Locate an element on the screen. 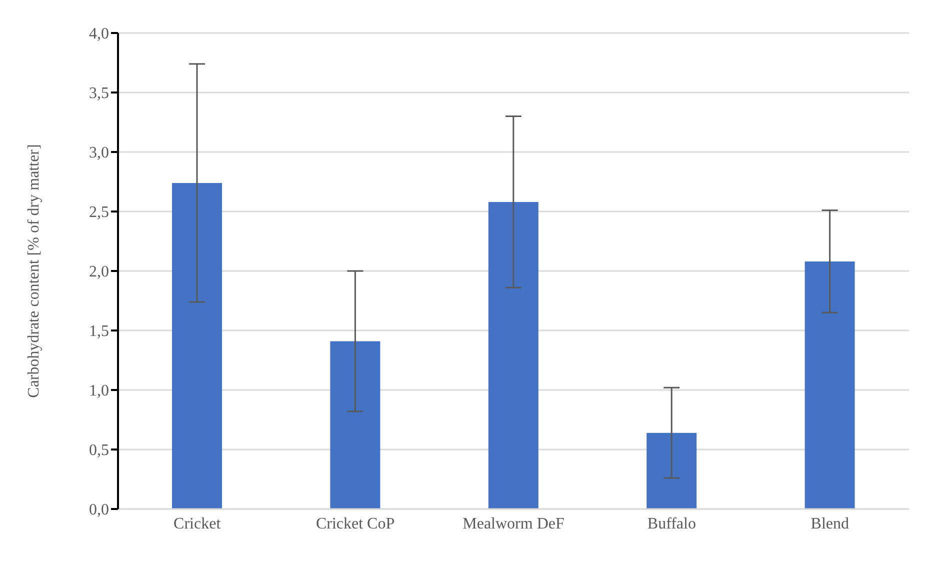 The height and width of the screenshot is (567, 937). x-tick-label: Mealworm DeF is located at coordinates (513, 523).